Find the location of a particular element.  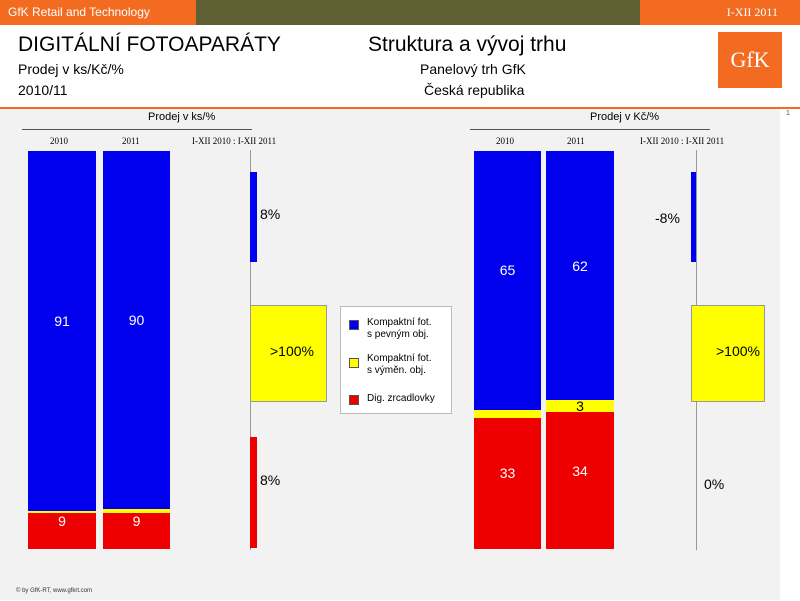

left-cat-2011: 2011 is located at coordinates (131, 141).